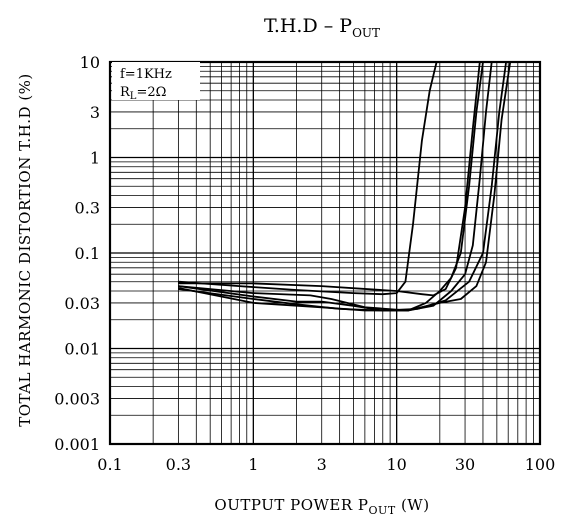 This screenshot has width=564, height=527. What do you see at coordinates (87, 253) in the screenshot?
I see `y-tick-label: 0.1` at bounding box center [87, 253].